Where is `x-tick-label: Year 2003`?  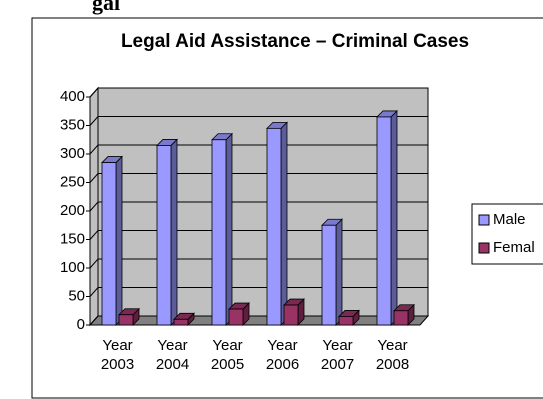
x-tick-label: Year 2003 is located at coordinates (117, 355).